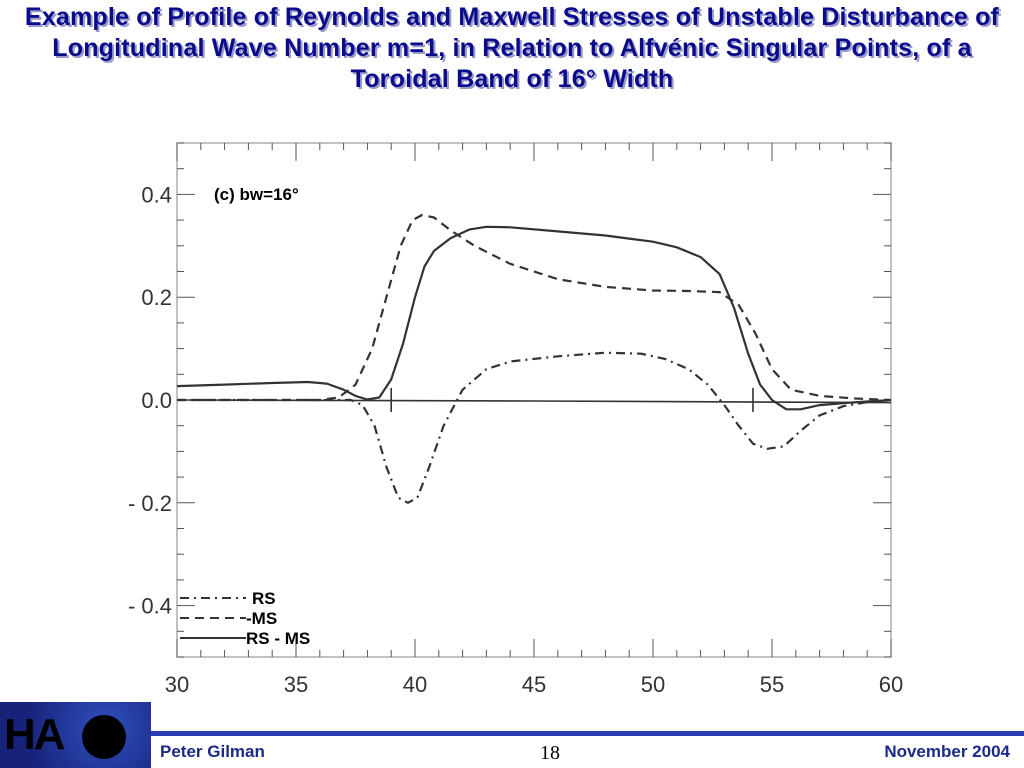 This screenshot has height=768, width=1024. What do you see at coordinates (264, 598) in the screenshot?
I see `legend-label: RS` at bounding box center [264, 598].